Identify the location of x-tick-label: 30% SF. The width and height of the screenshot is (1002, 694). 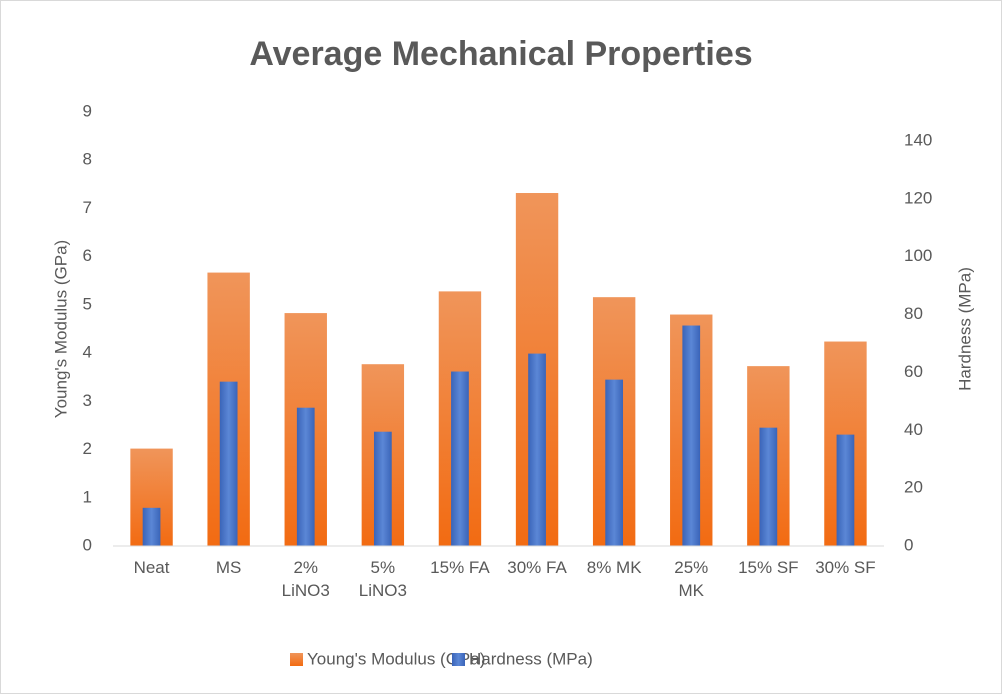
(845, 567).